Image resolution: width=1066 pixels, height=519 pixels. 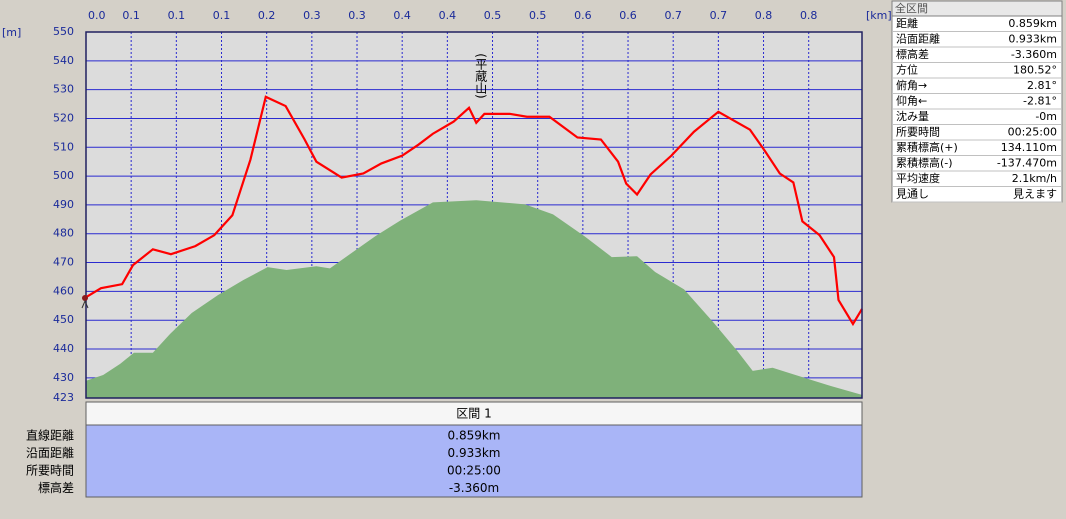 I want to click on y-tick-label: 450, so click(x=63, y=319).